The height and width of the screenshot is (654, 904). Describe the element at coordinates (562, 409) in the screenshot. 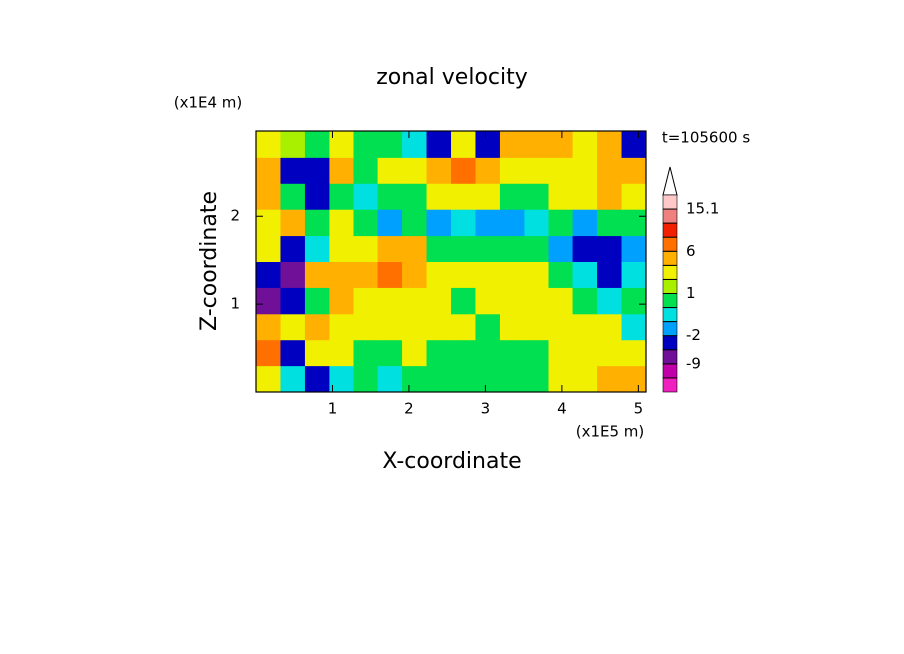

I see `x-tick-label: 4` at that location.